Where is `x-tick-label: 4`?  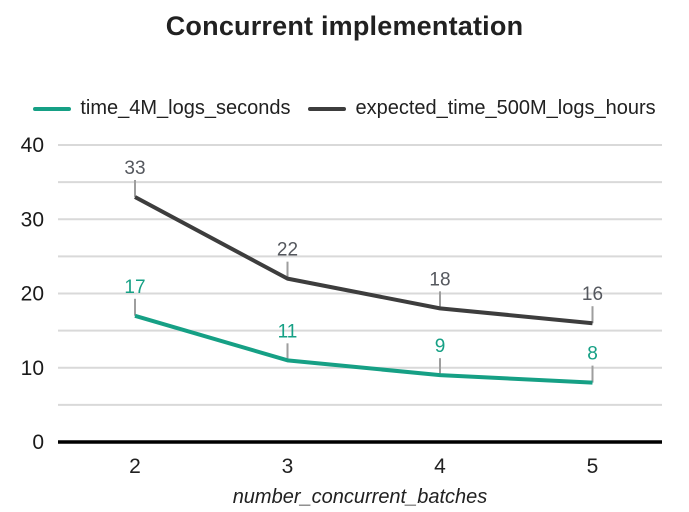
x-tick-label: 4 is located at coordinates (440, 466).